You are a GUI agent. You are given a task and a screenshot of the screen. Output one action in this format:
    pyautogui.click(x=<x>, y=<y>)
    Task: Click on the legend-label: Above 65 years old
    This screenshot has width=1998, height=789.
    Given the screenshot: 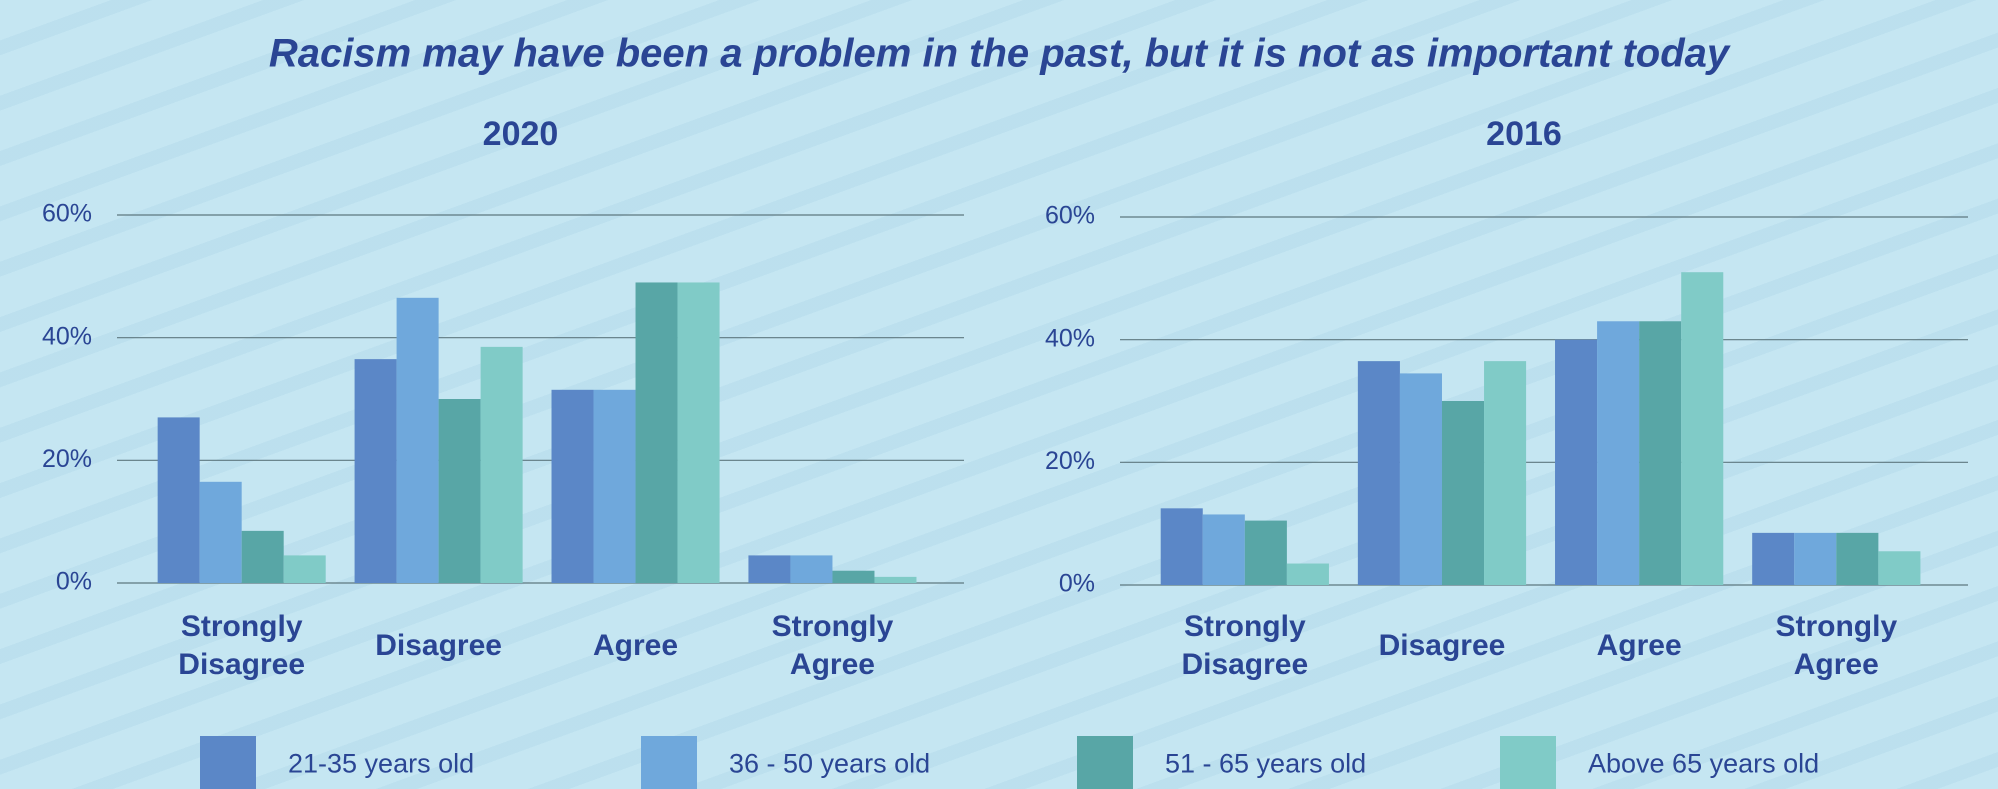 What is the action you would take?
    pyautogui.click(x=1704, y=763)
    